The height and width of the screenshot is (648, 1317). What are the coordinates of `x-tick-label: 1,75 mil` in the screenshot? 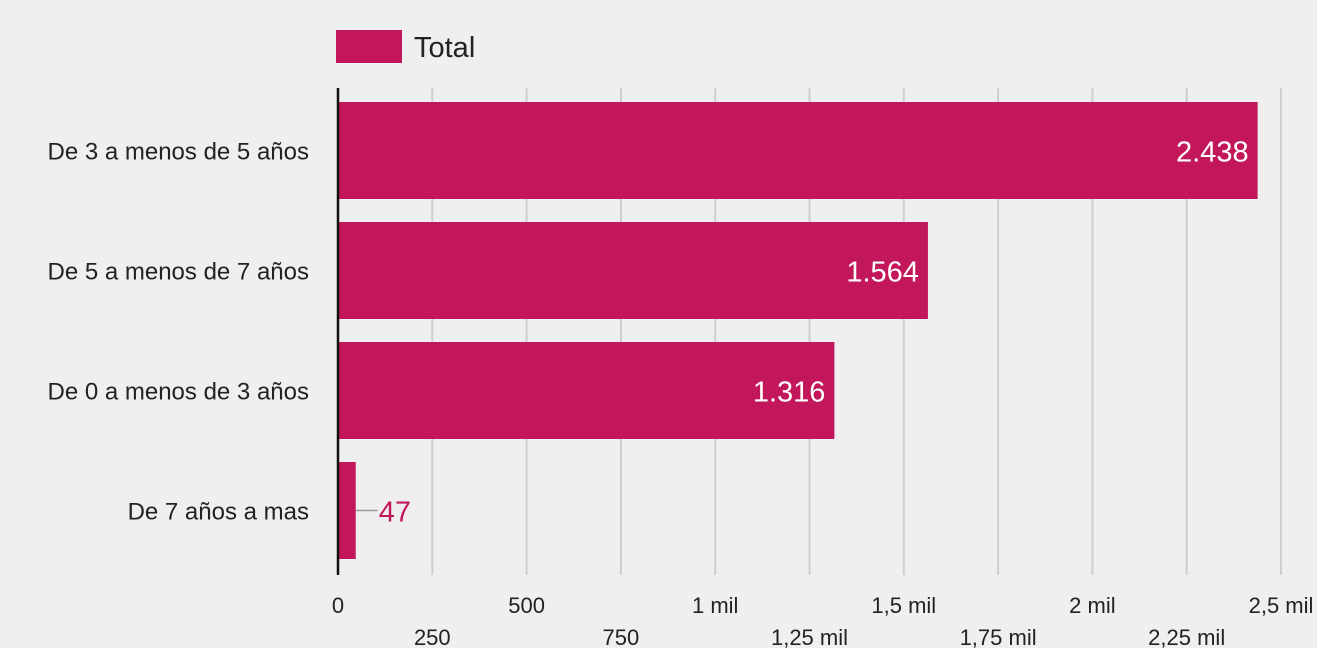 It's located at (998, 636).